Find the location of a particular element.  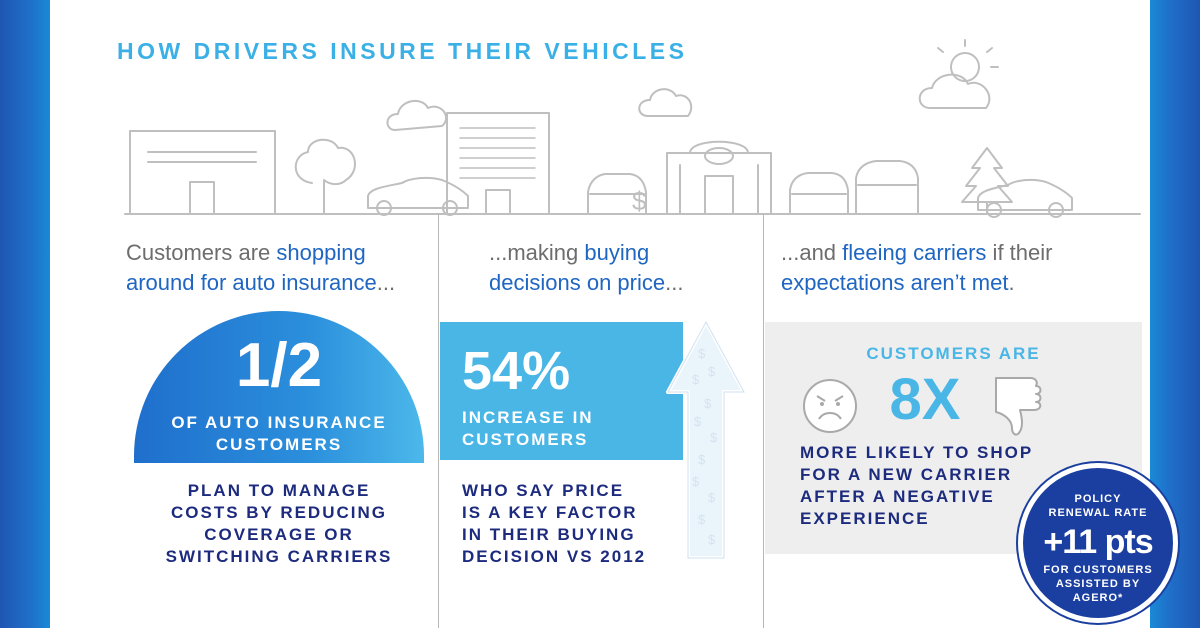

dealership-icon is located at coordinates (719, 183).